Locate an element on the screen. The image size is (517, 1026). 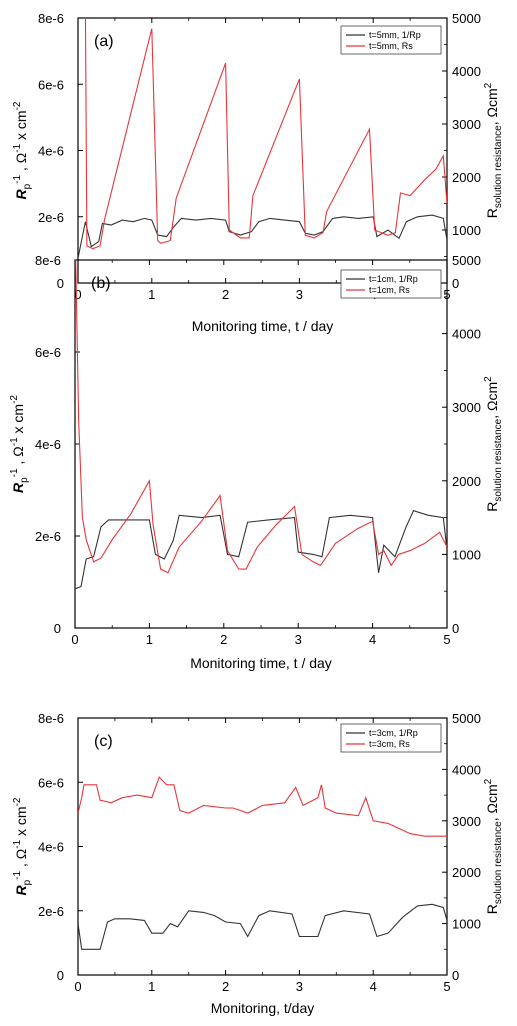
panel-label: (b) is located at coordinates (101, 283).